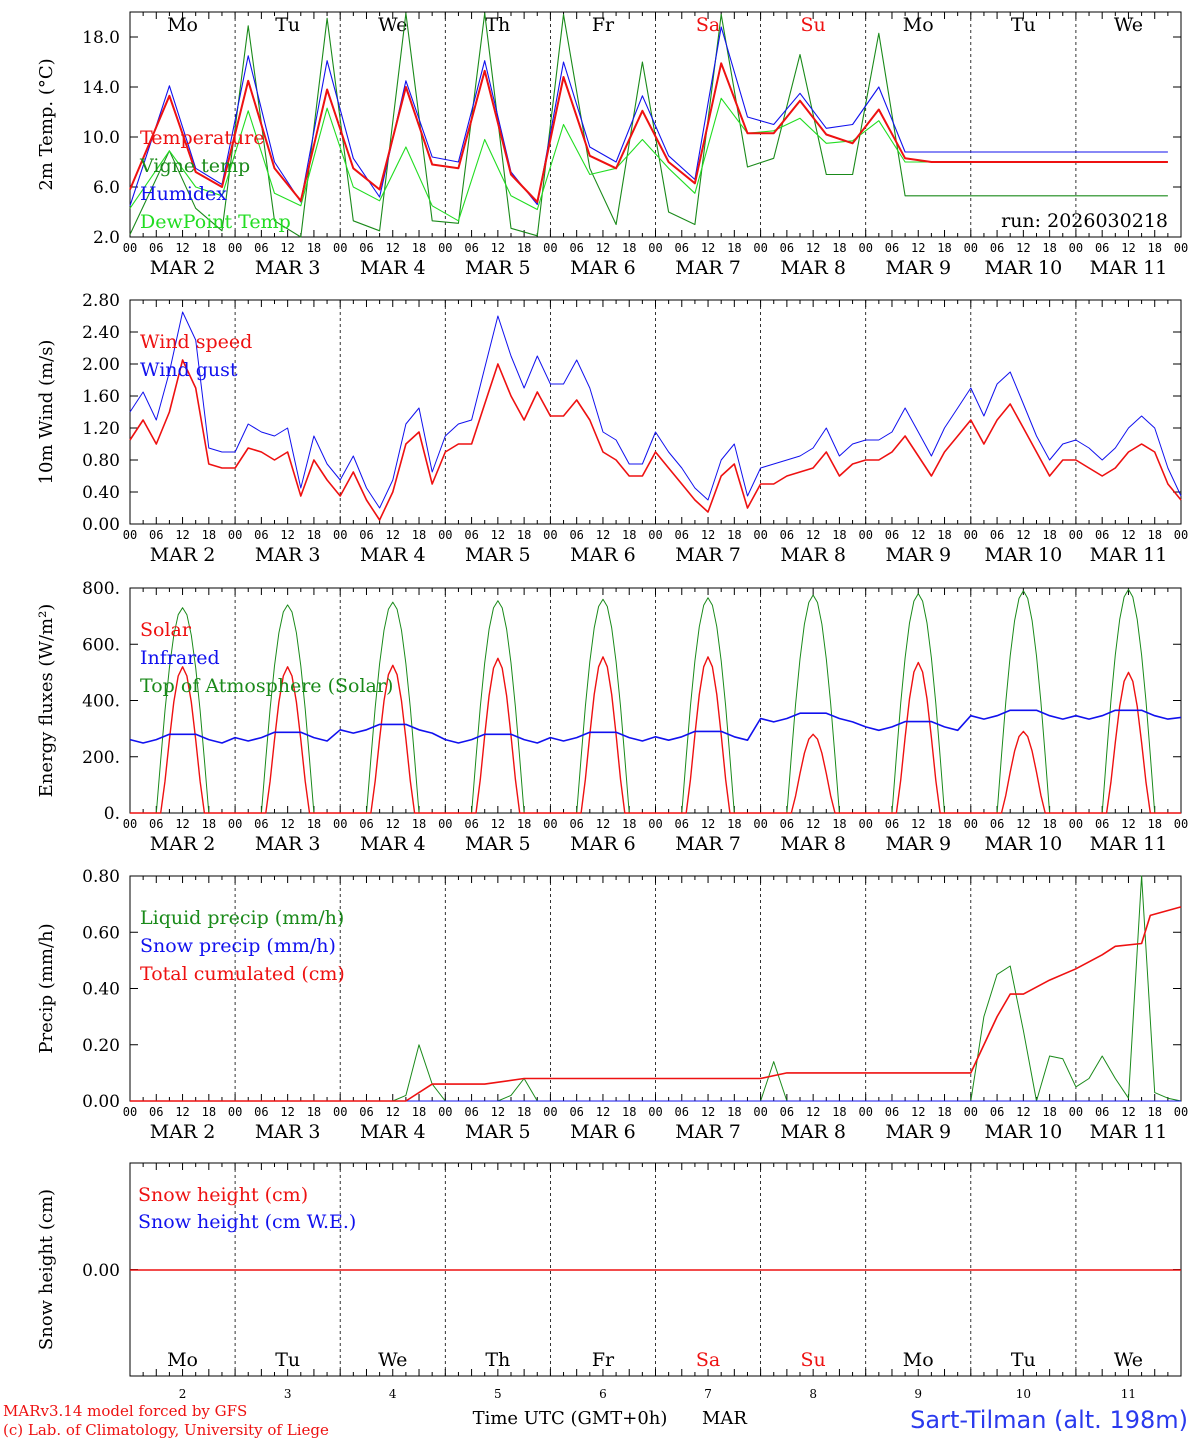 Image resolution: width=1194 pixels, height=1440 pixels. What do you see at coordinates (46, 988) in the screenshot?
I see `y-axis-label: Precip (mm/h)` at bounding box center [46, 988].